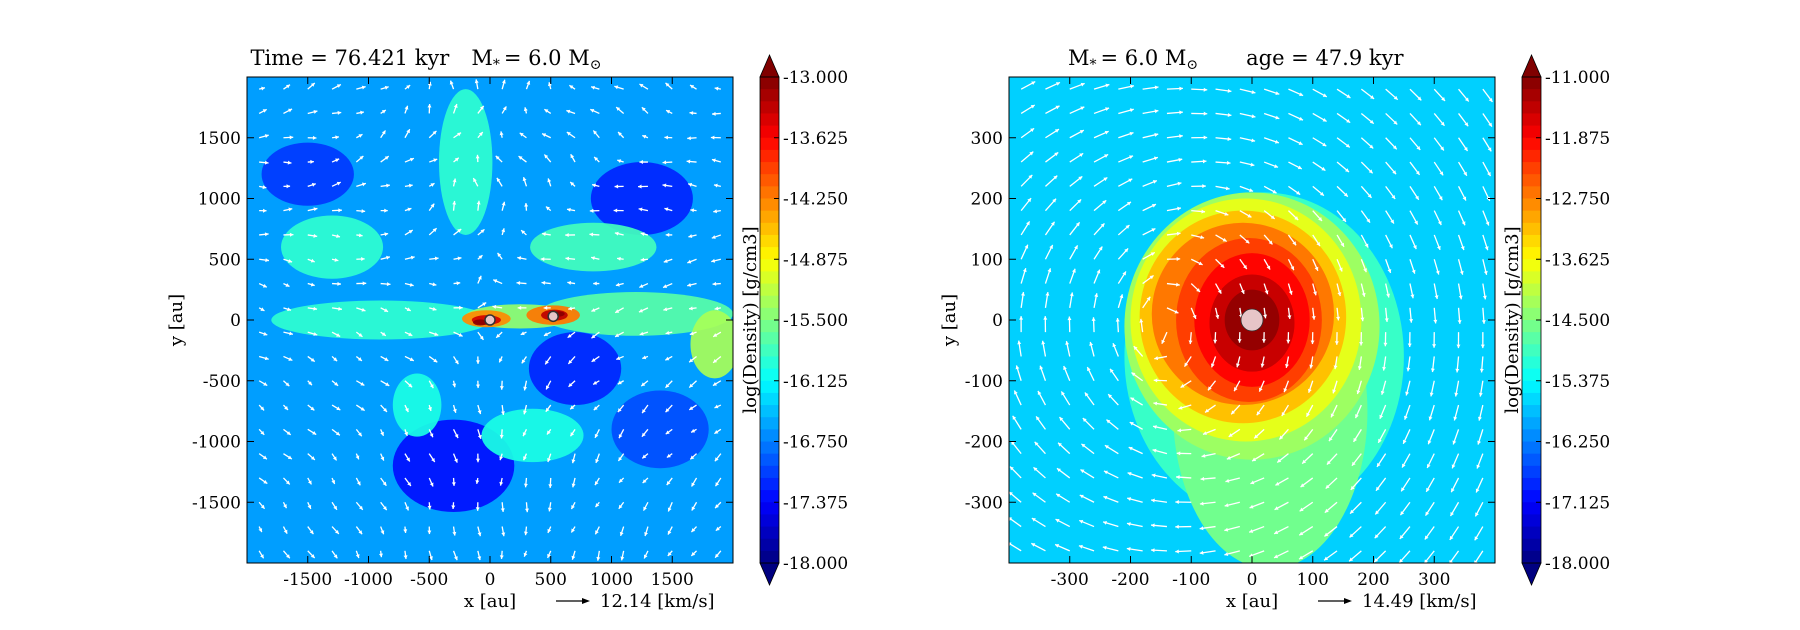 The width and height of the screenshot is (1800, 630). What do you see at coordinates (635, 601) in the screenshot?
I see `left-velocity-key: 12.14 [km/s]` at bounding box center [635, 601].